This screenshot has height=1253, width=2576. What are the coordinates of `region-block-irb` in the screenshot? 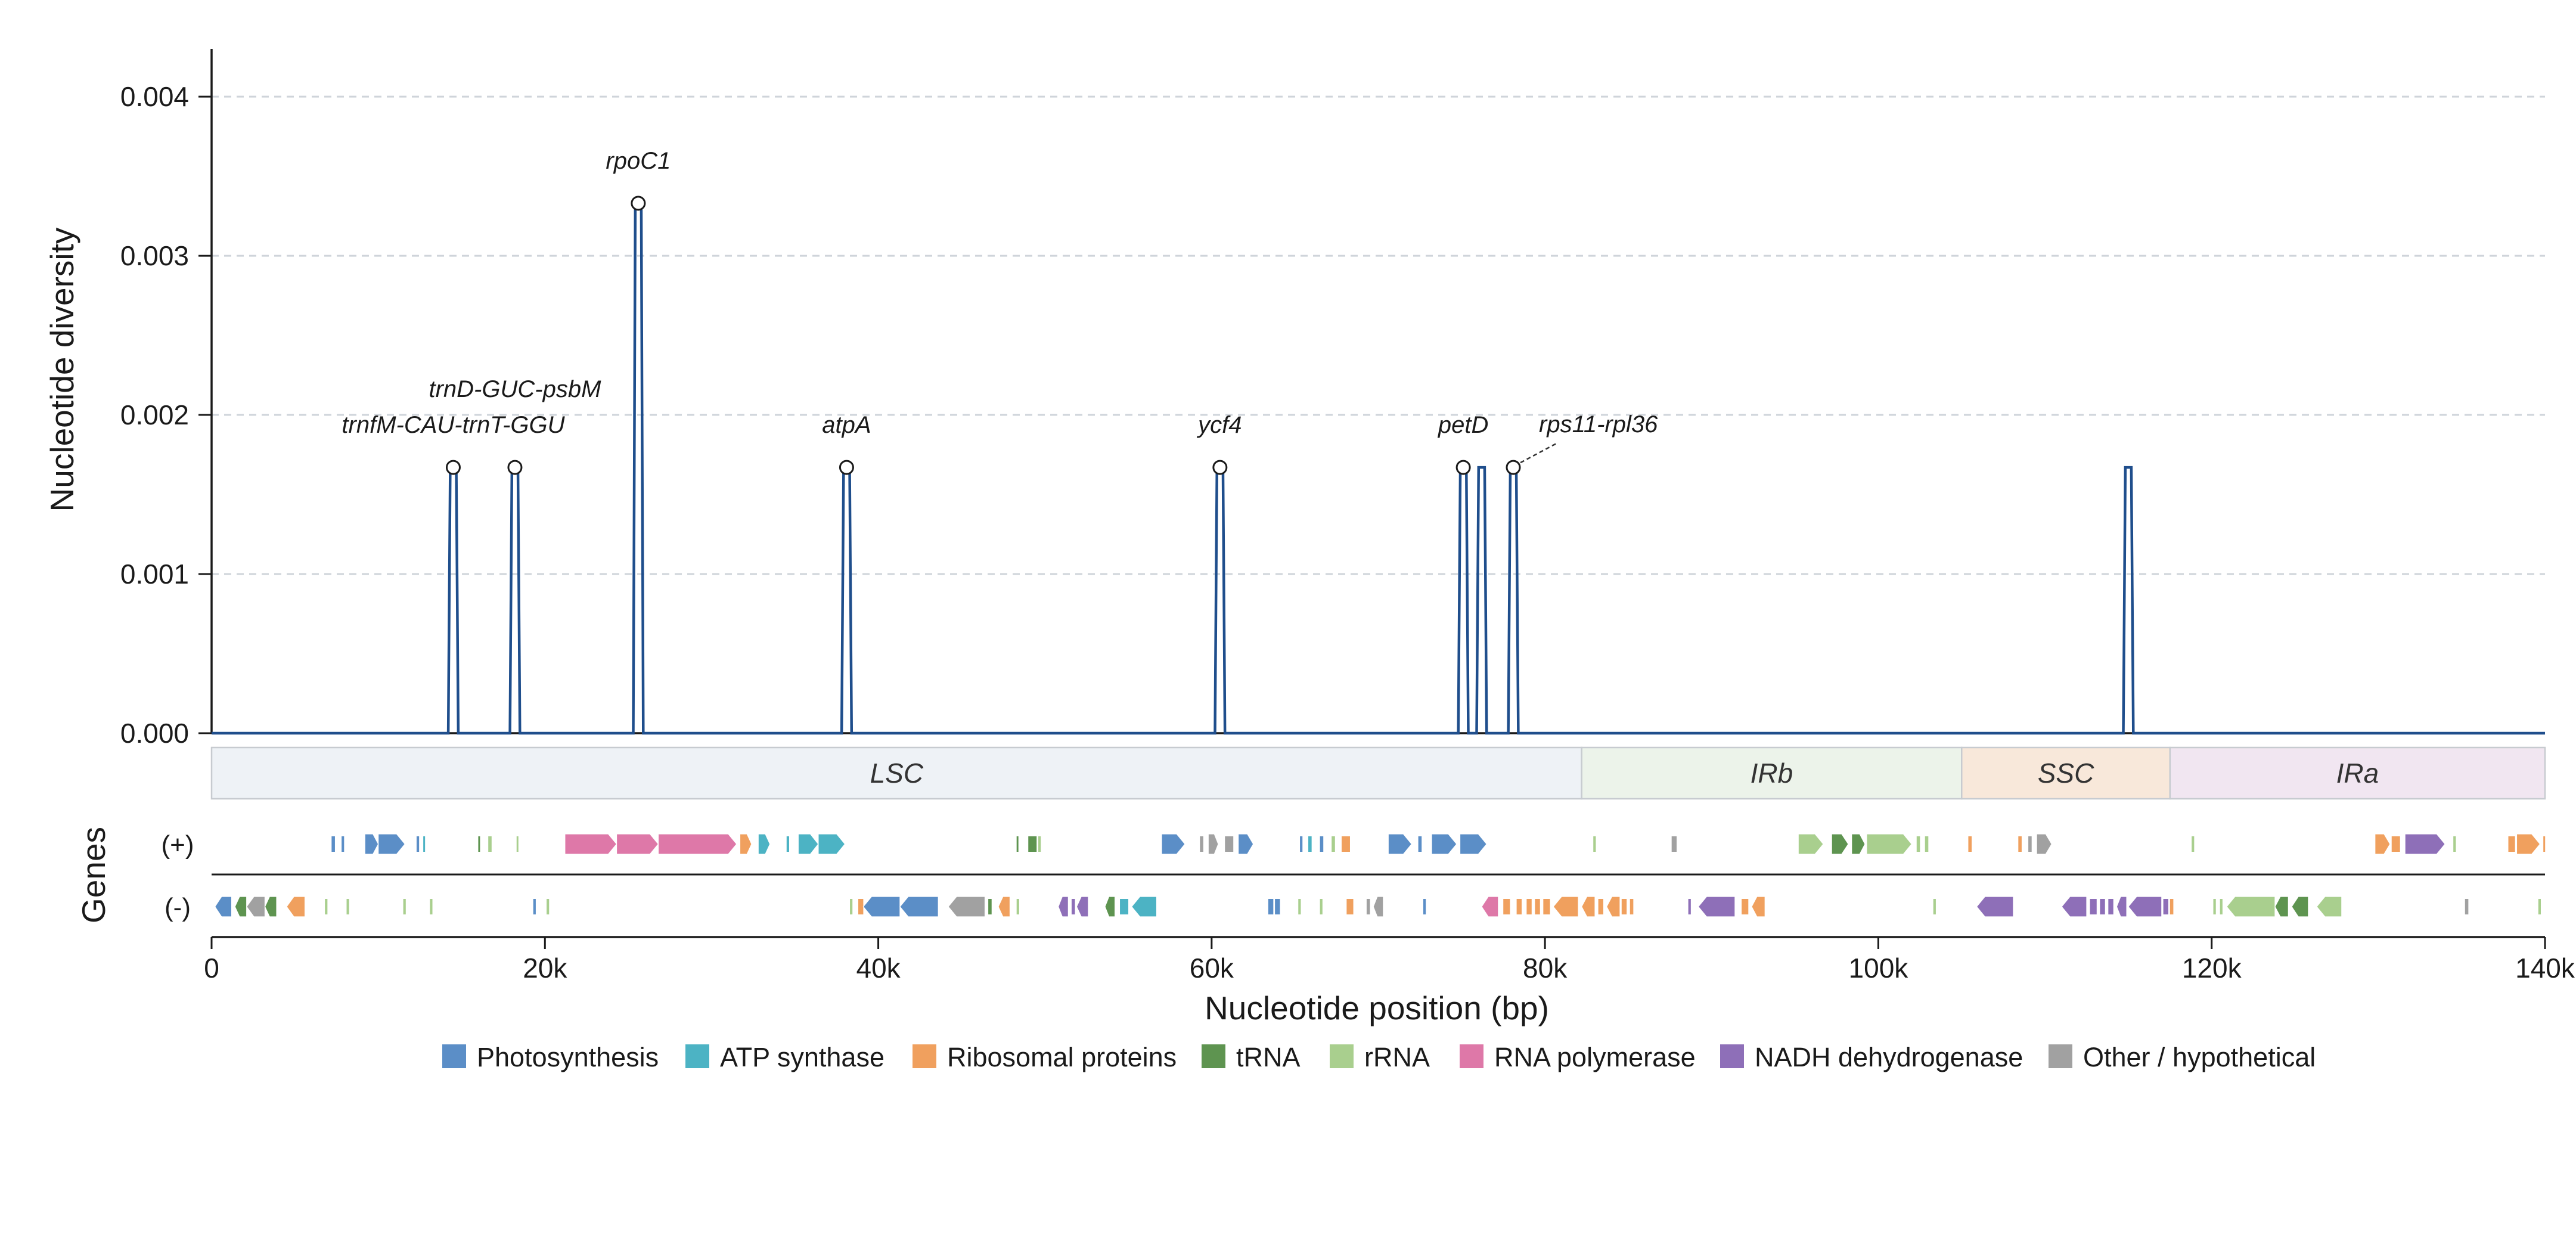 It's located at (1772, 773).